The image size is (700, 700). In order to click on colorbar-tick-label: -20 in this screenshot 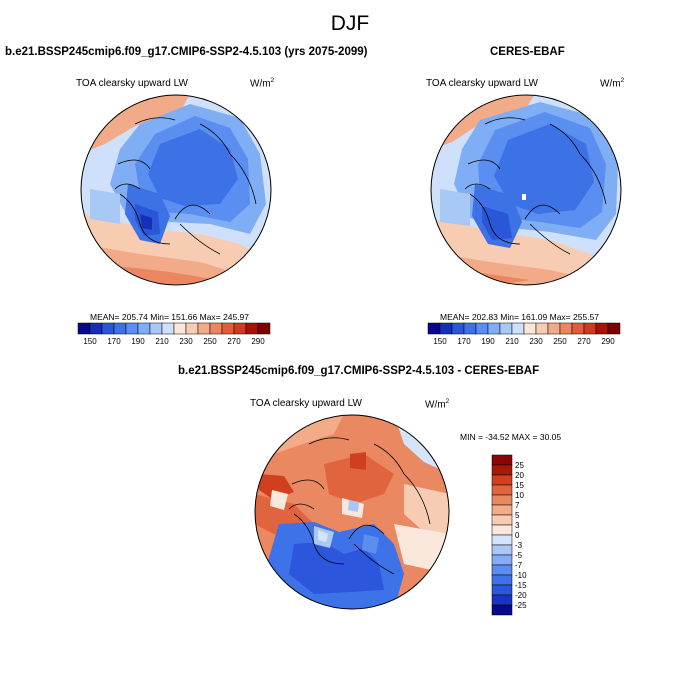, I will do `click(521, 595)`.